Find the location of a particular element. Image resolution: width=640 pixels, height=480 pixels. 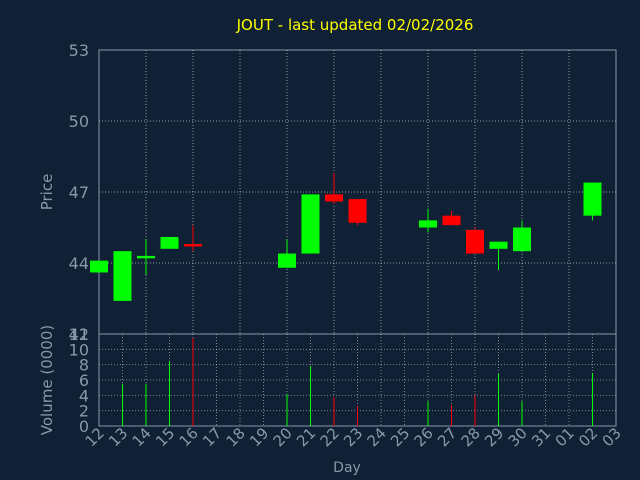

x-tick-label: 15 is located at coordinates (165, 437).